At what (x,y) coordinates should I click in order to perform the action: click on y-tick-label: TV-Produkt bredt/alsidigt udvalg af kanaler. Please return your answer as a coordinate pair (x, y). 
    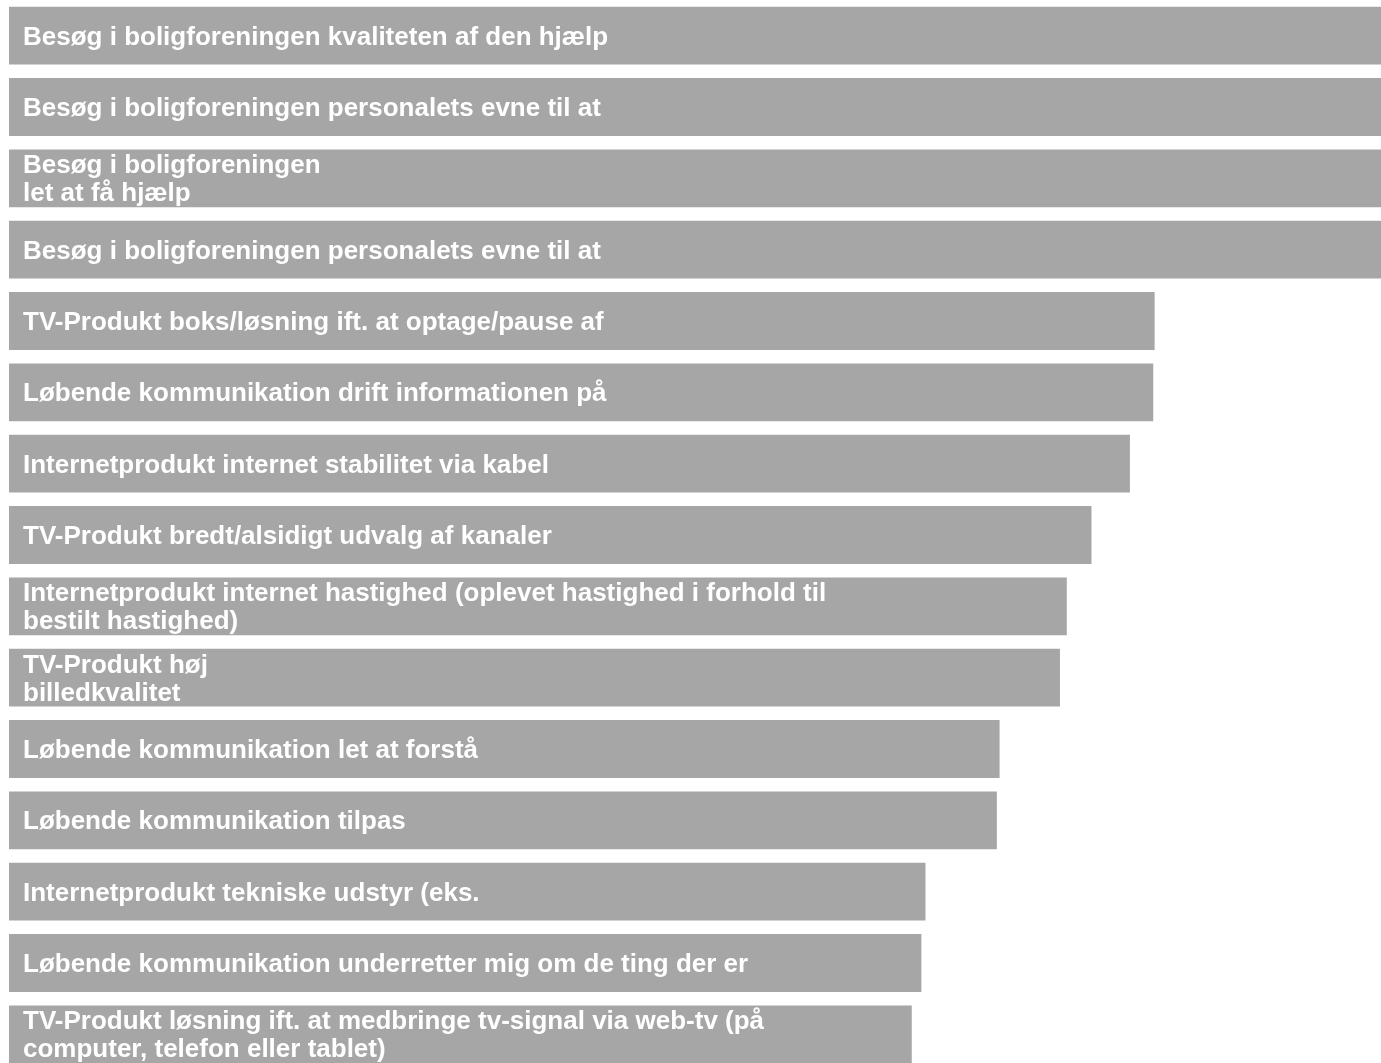
    Looking at the image, I should click on (287, 535).